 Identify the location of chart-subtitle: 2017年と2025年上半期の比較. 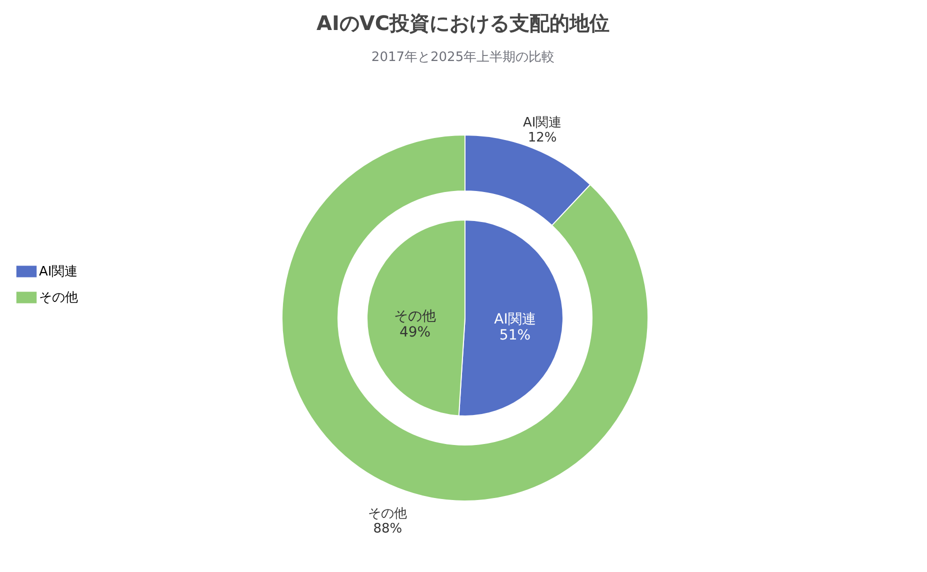
(463, 57).